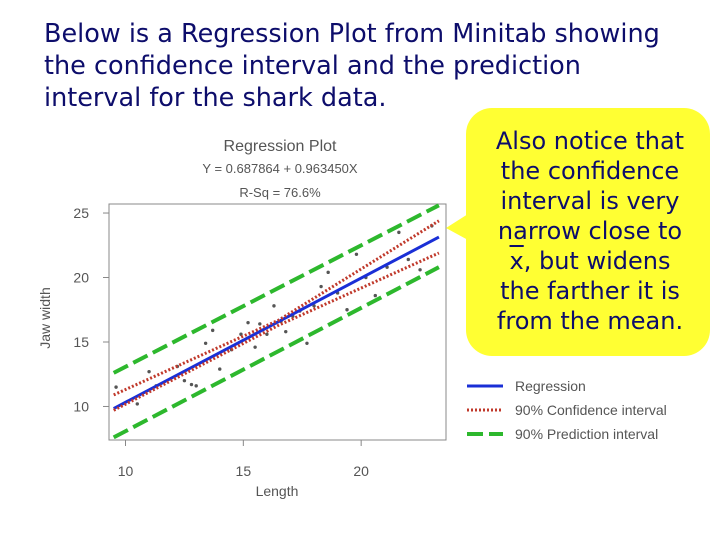 This screenshot has width=720, height=540. What do you see at coordinates (81, 213) in the screenshot?
I see `y-tick-label-25: 25` at bounding box center [81, 213].